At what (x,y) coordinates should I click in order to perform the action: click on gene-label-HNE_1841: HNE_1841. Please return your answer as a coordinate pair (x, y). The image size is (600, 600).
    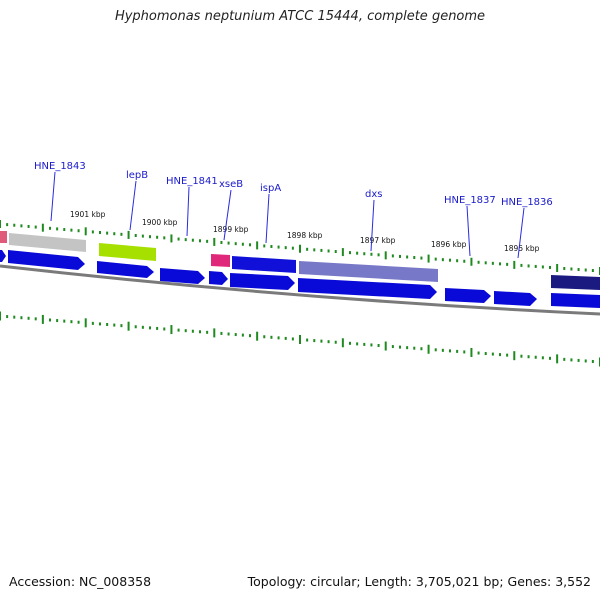
    Looking at the image, I should click on (192, 181).